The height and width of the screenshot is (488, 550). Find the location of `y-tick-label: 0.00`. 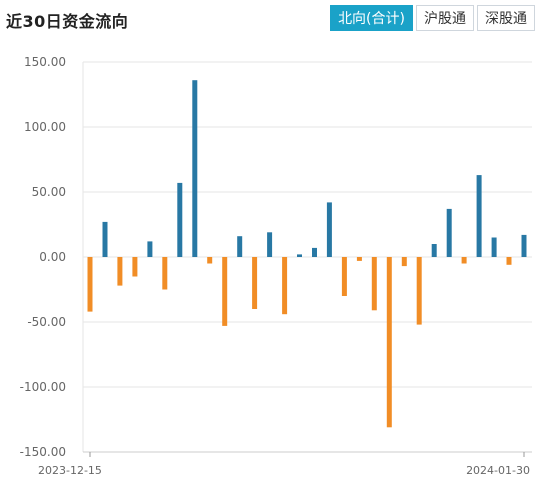

y-tick-label: 0.00 is located at coordinates (52, 257).